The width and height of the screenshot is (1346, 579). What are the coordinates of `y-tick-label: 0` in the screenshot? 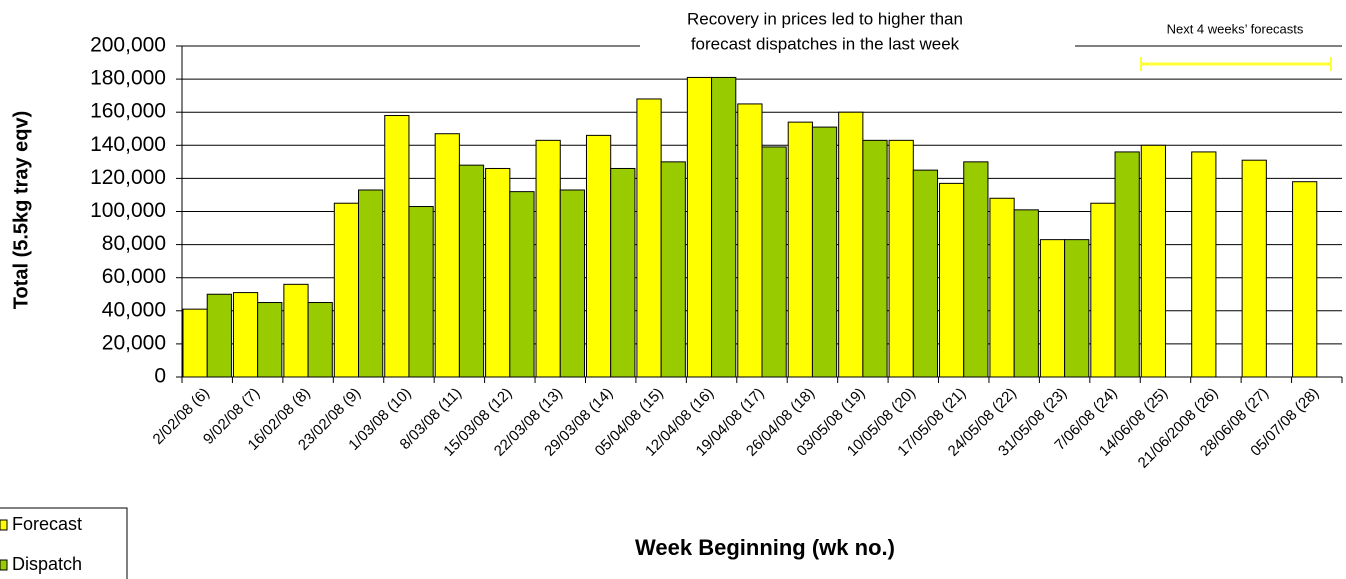 It's located at (160, 376).